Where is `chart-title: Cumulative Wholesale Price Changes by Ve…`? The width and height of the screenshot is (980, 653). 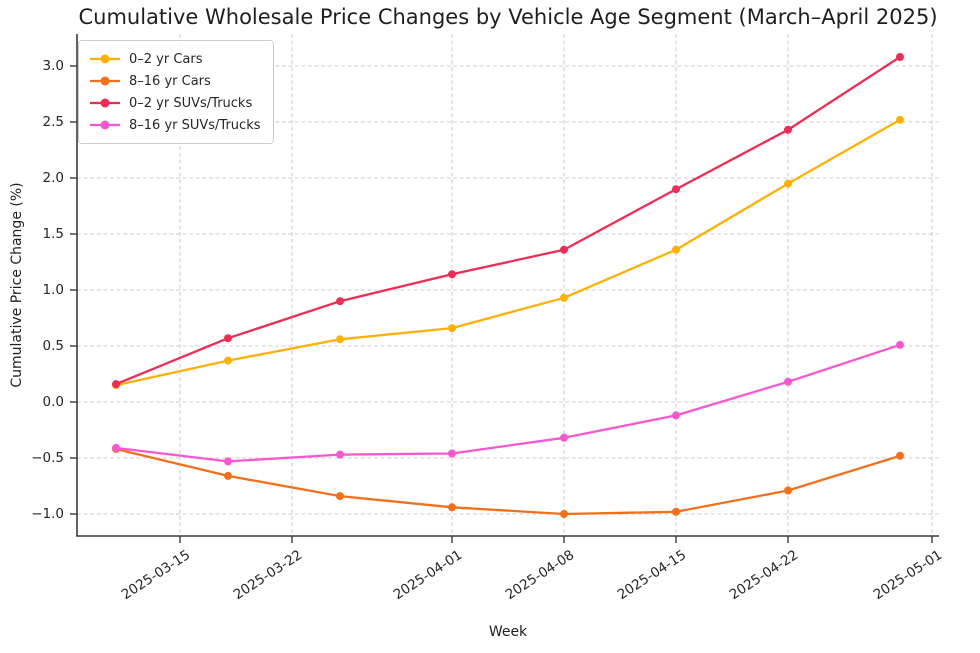
chart-title: Cumulative Wholesale Price Changes by Ve… is located at coordinates (508, 17).